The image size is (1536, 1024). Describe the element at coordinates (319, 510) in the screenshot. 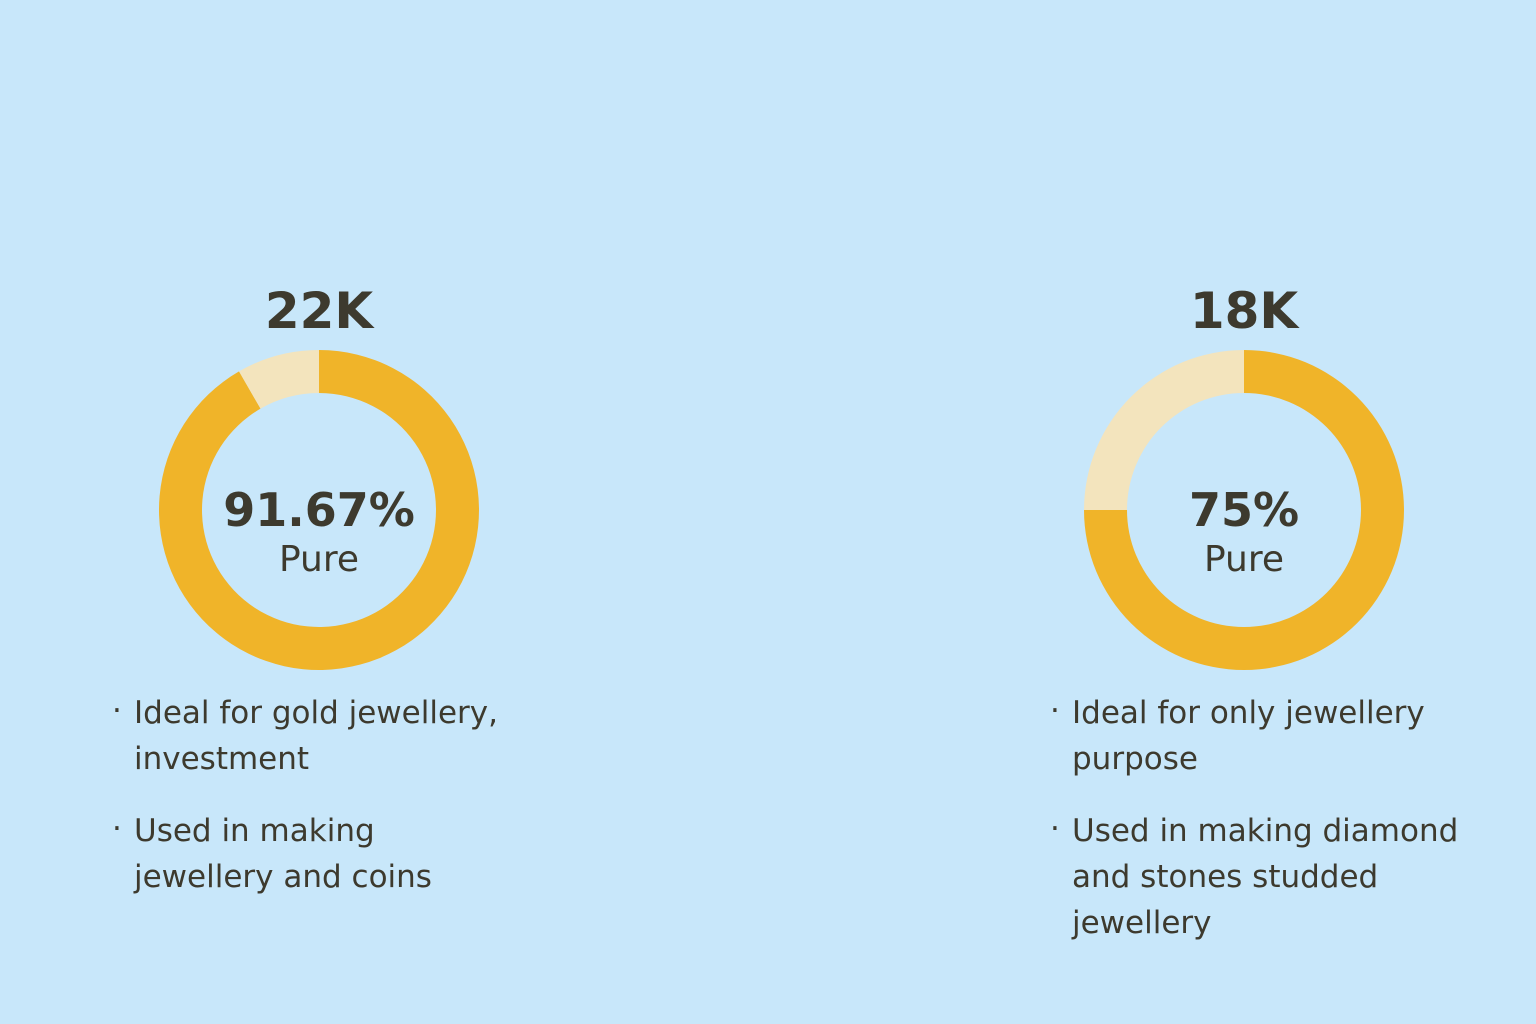

I see `center-value: 91.67%` at that location.